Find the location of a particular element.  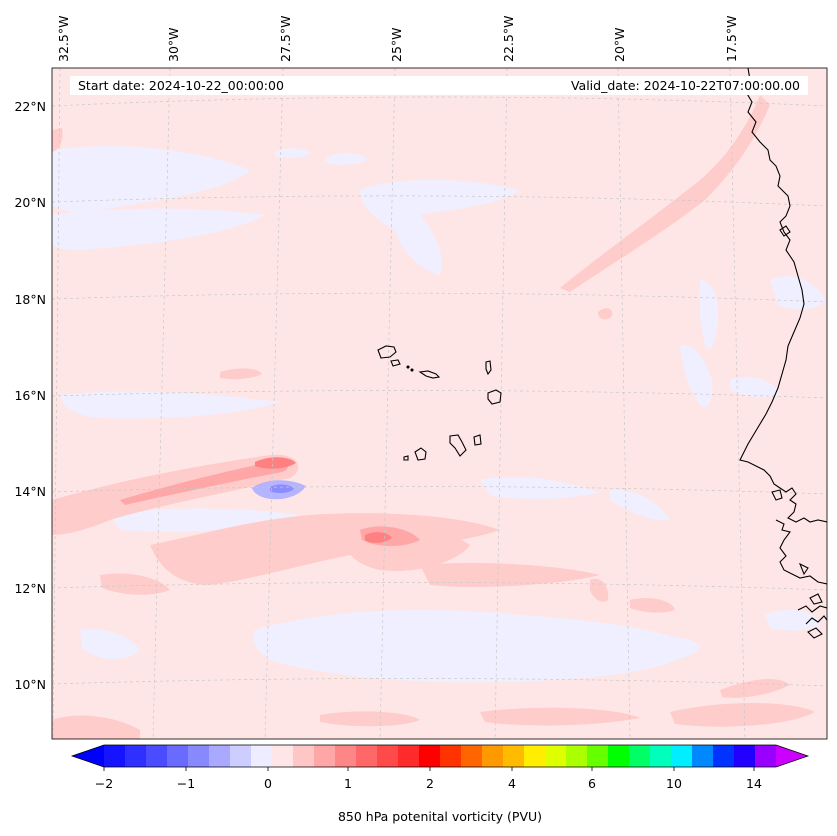

colorbar-tick-label: 10 is located at coordinates (674, 783).